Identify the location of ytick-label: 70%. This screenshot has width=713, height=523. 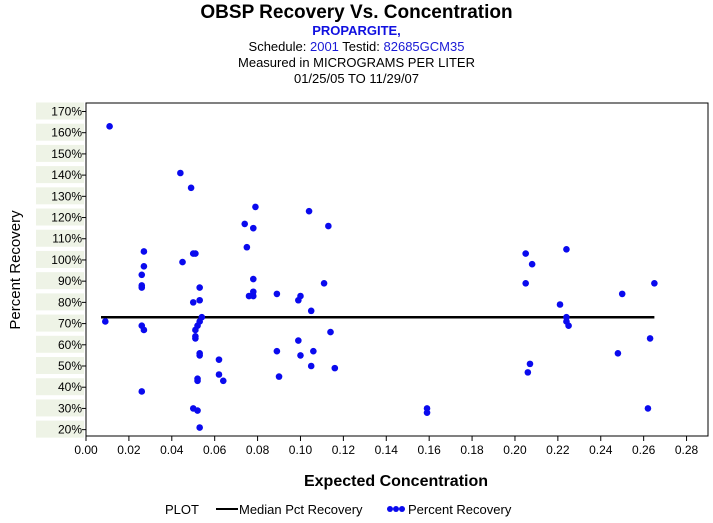
(70, 324).